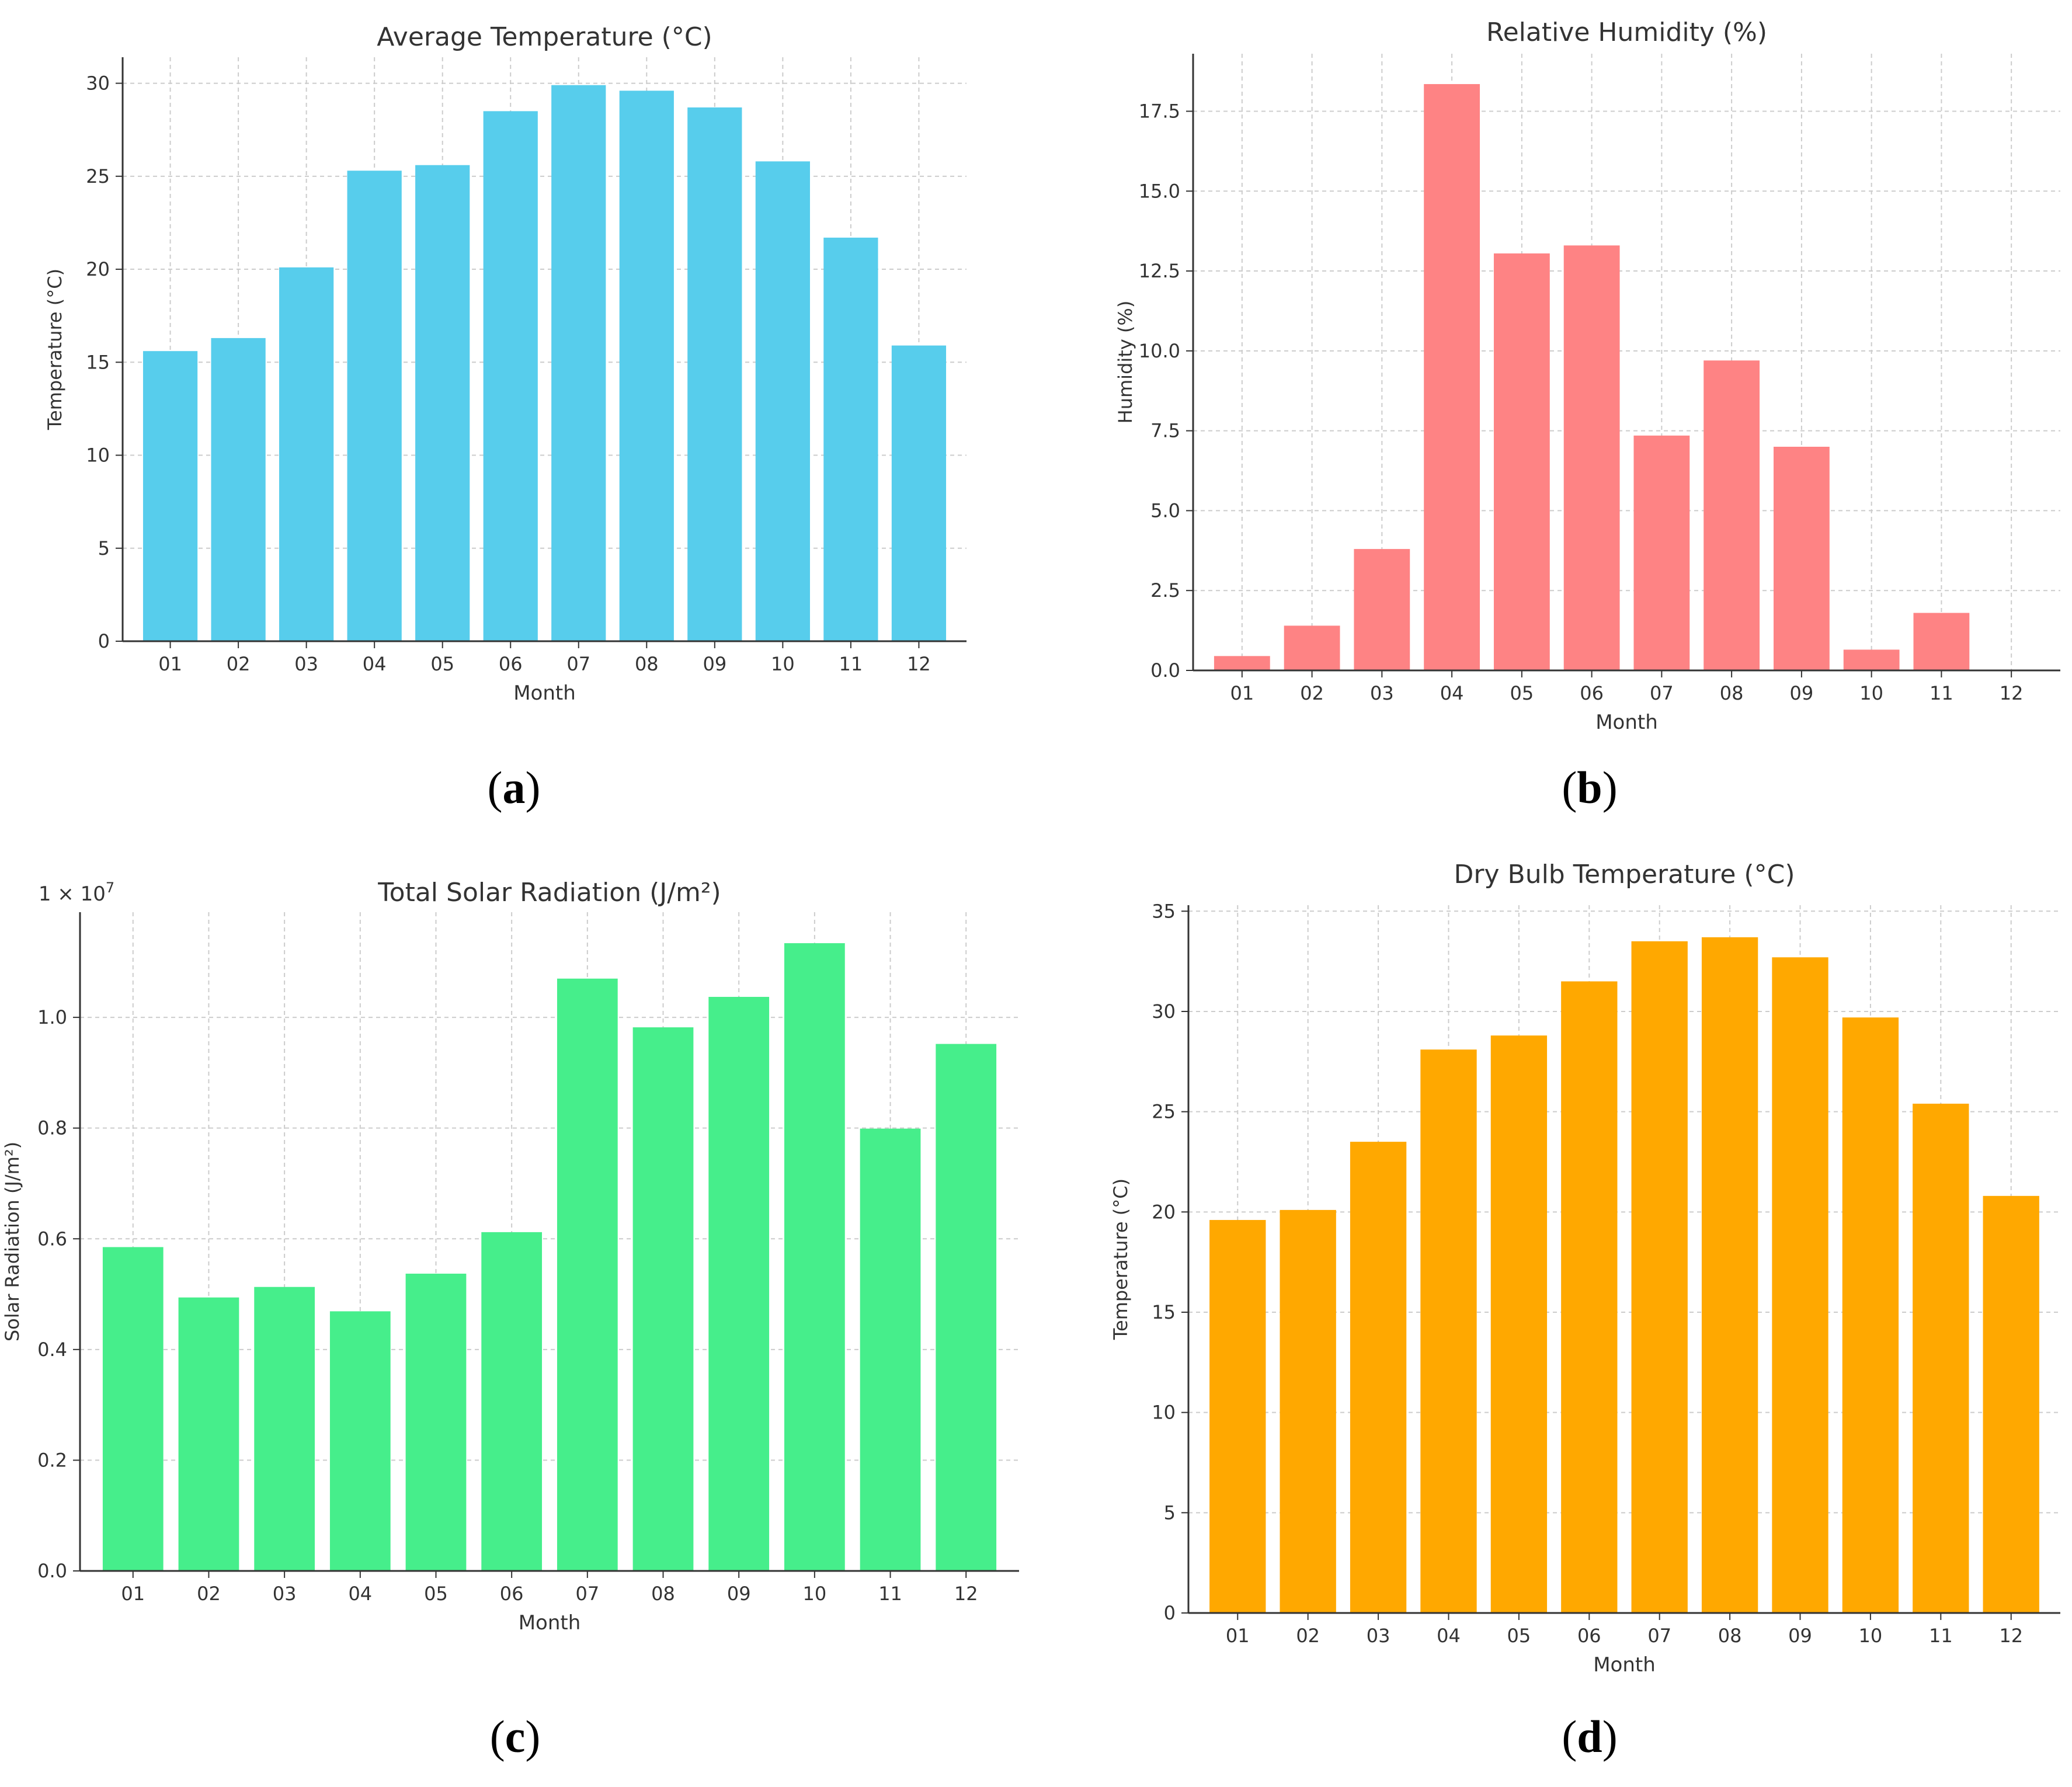 The width and height of the screenshot is (2072, 1787). What do you see at coordinates (52, 1017) in the screenshot?
I see `y-tick-label: 1.0` at bounding box center [52, 1017].